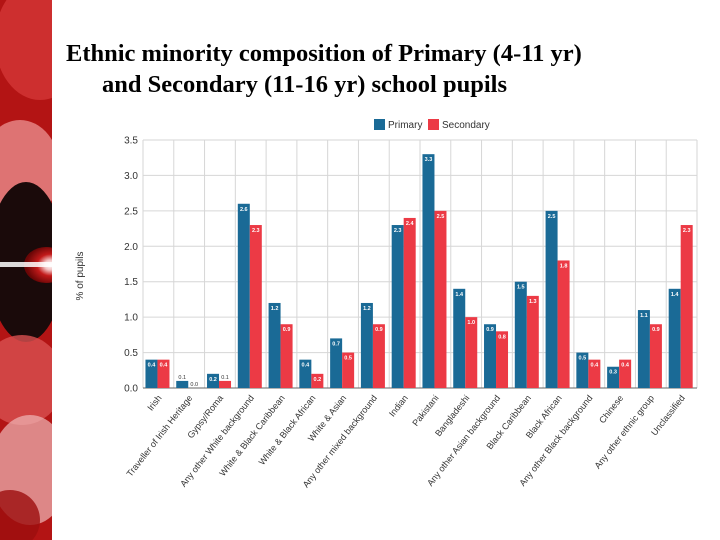 Image resolution: width=720 pixels, height=540 pixels. I want to click on y-tick-label: 2.0, so click(131, 247).